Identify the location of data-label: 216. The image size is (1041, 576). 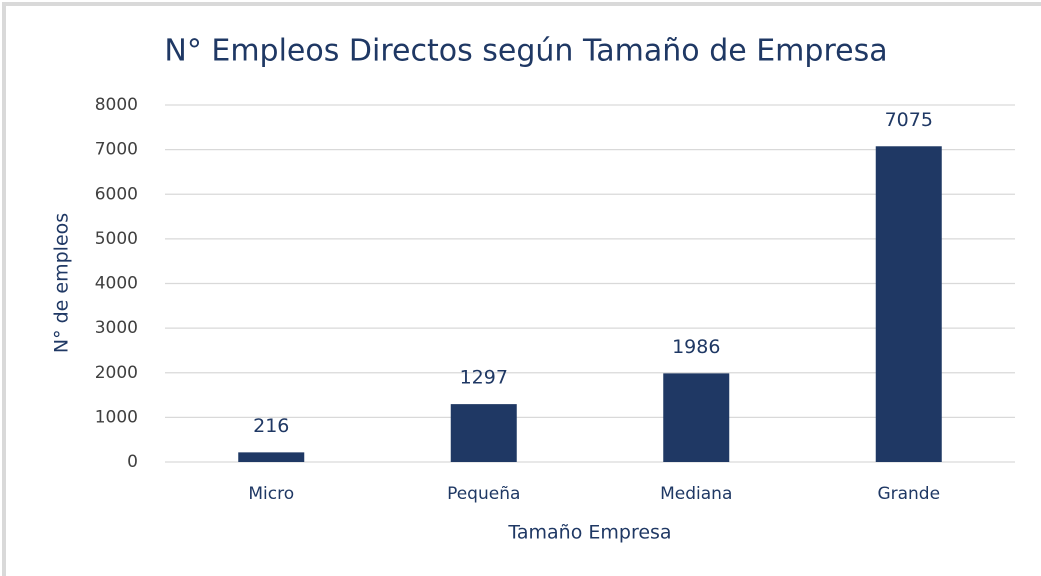
(271, 426).